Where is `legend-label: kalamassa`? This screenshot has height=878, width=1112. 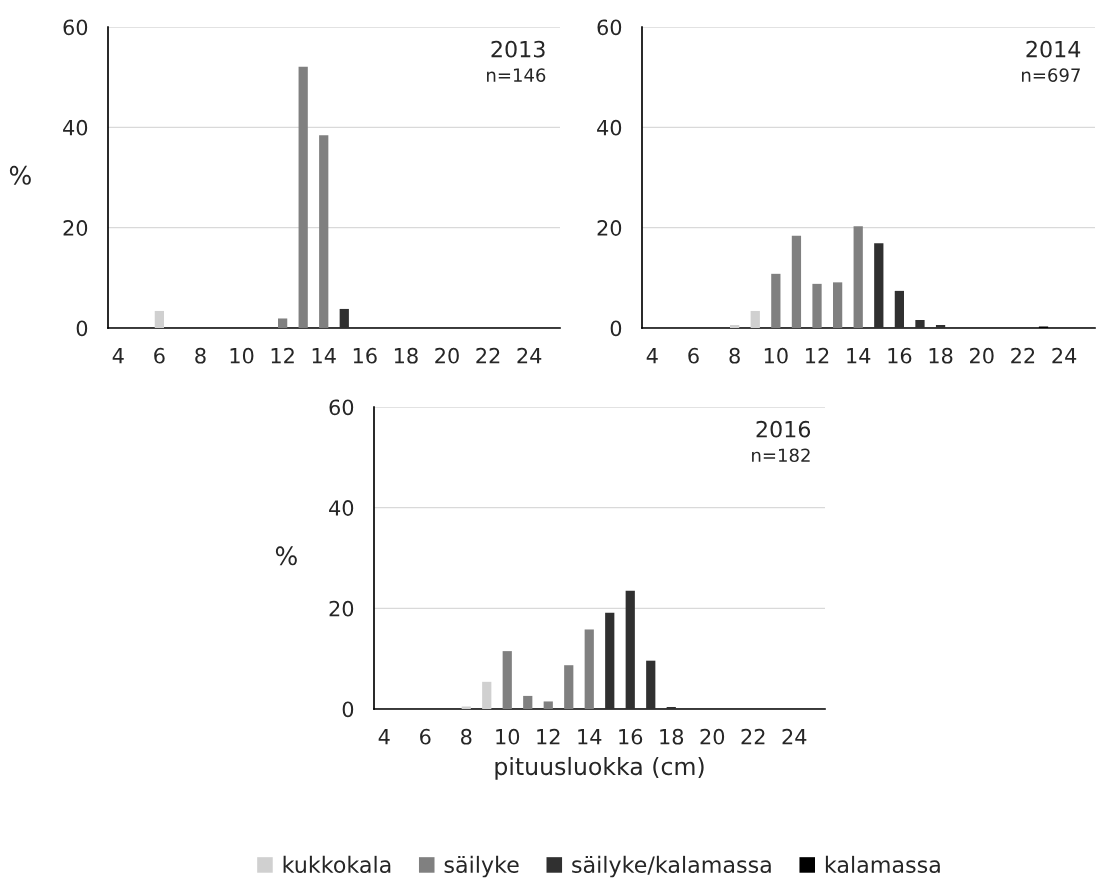
legend-label: kalamassa is located at coordinates (882, 864).